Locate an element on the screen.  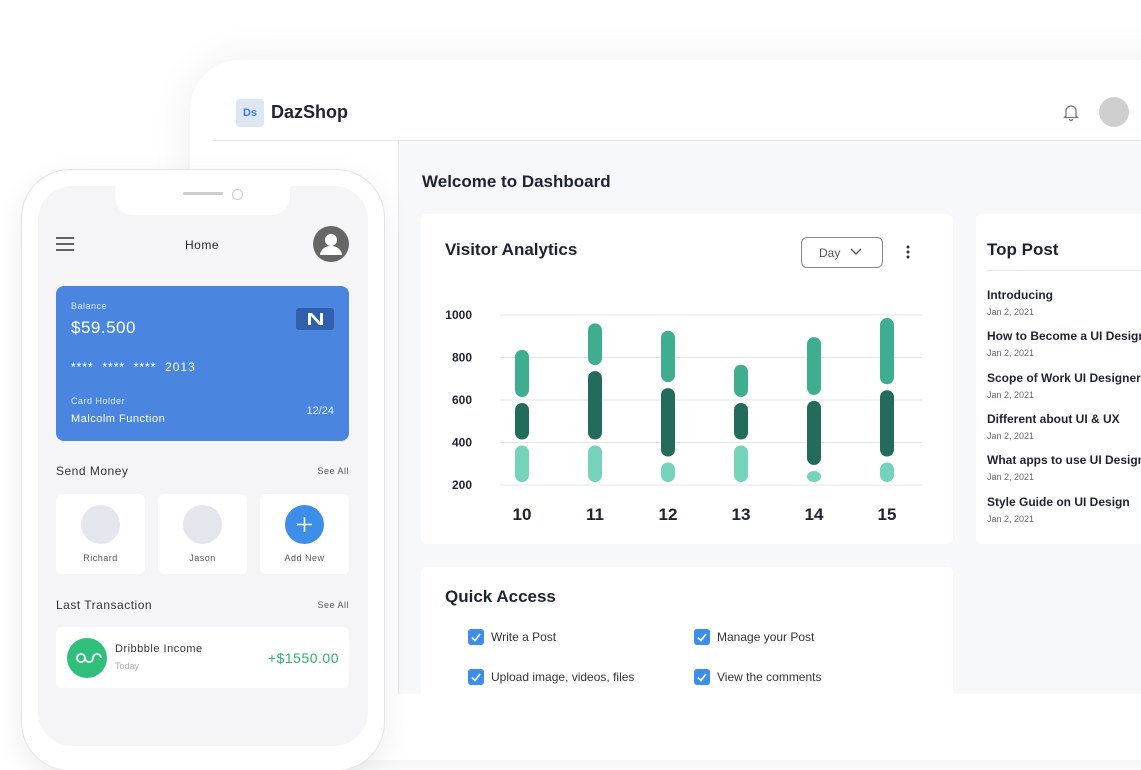
welcome-title: Welcome to Dashboard is located at coordinates (516, 181).